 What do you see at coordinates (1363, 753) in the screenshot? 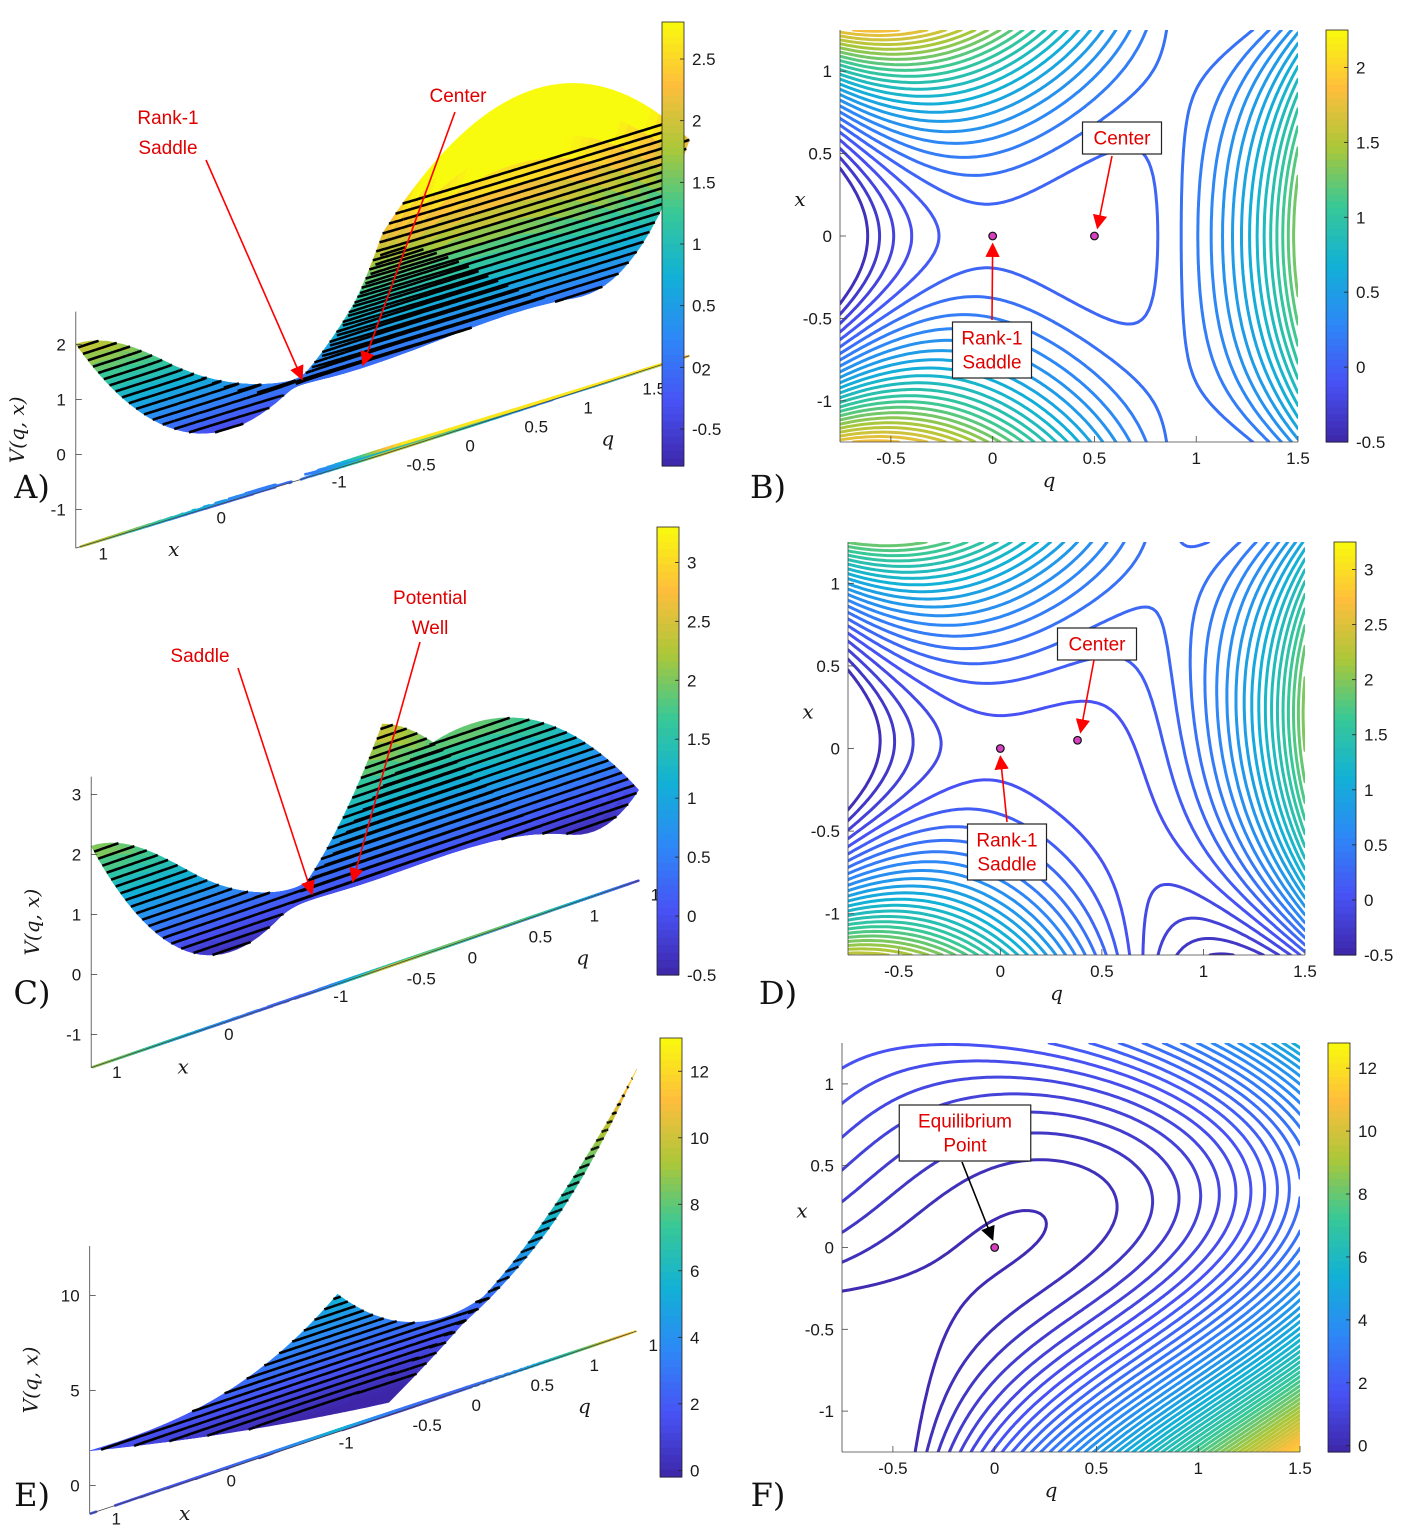
I see `panel-d-colorbar: 32.521.510.50-0.5` at bounding box center [1363, 753].